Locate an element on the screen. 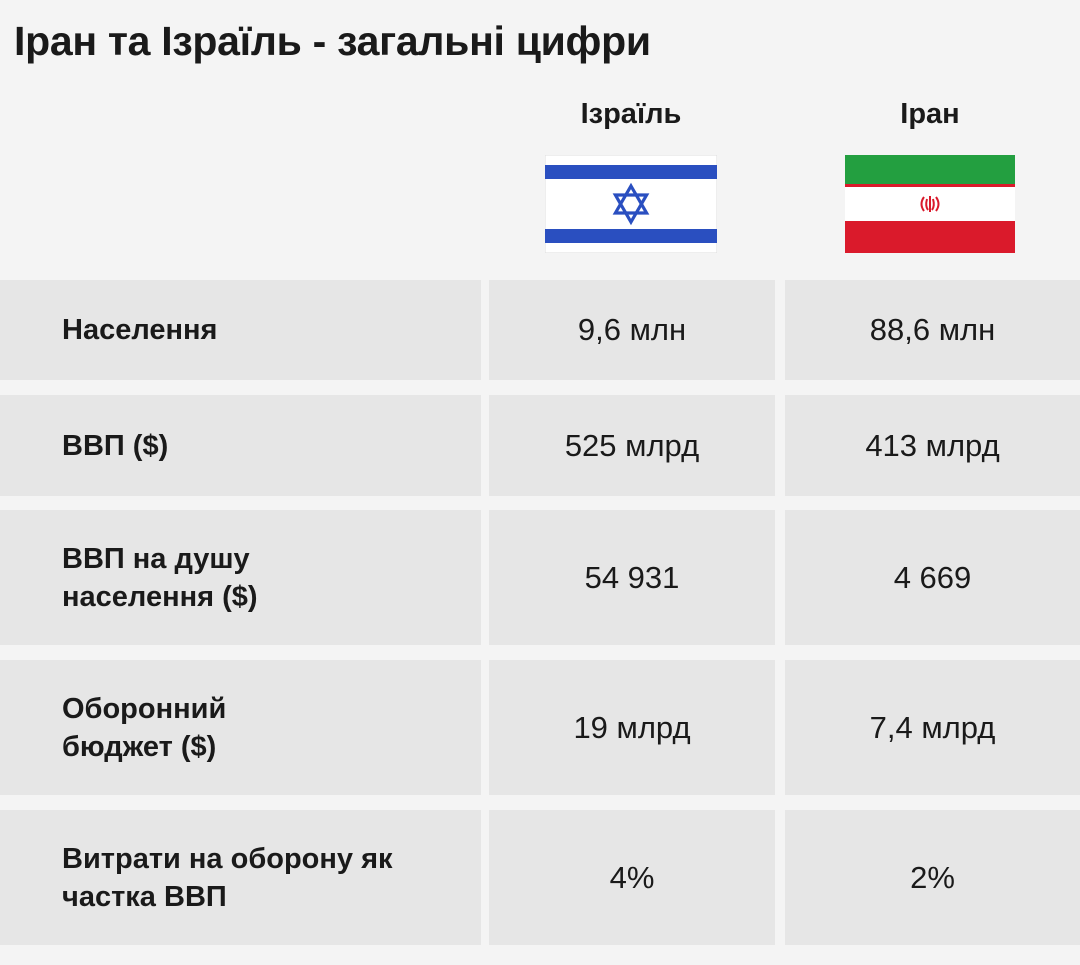  israel-defense-budget-value: 19 млрд is located at coordinates (632, 727).